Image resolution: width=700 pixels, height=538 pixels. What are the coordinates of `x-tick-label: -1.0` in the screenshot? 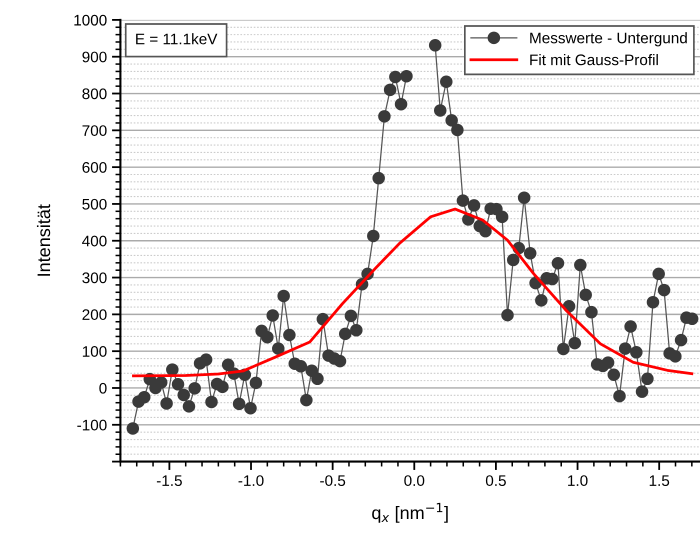 It's located at (251, 480).